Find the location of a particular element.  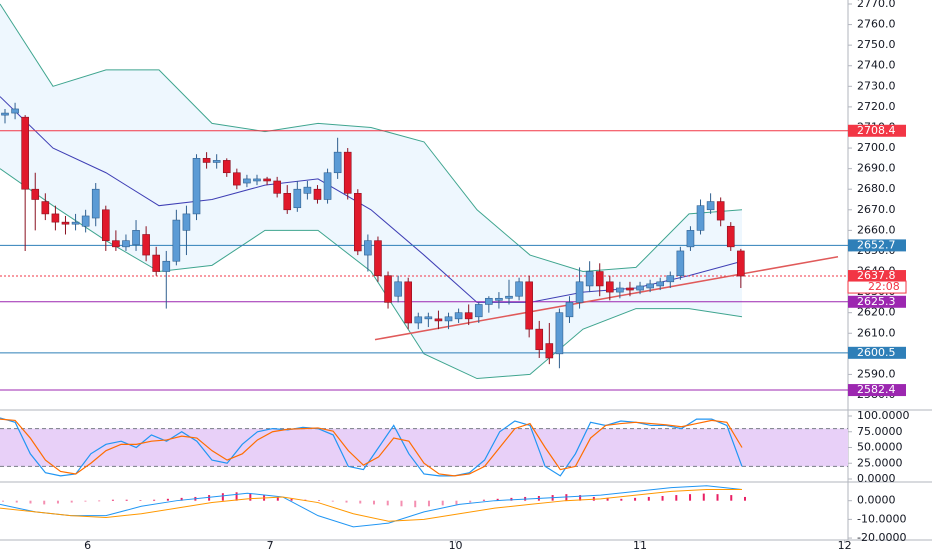

y-tick-label: 0.0000 is located at coordinates (876, 478).